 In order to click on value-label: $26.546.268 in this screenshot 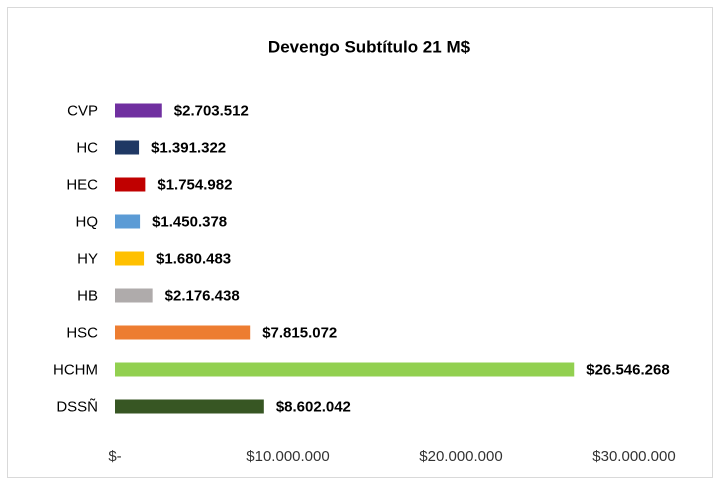, I will do `click(627, 369)`.